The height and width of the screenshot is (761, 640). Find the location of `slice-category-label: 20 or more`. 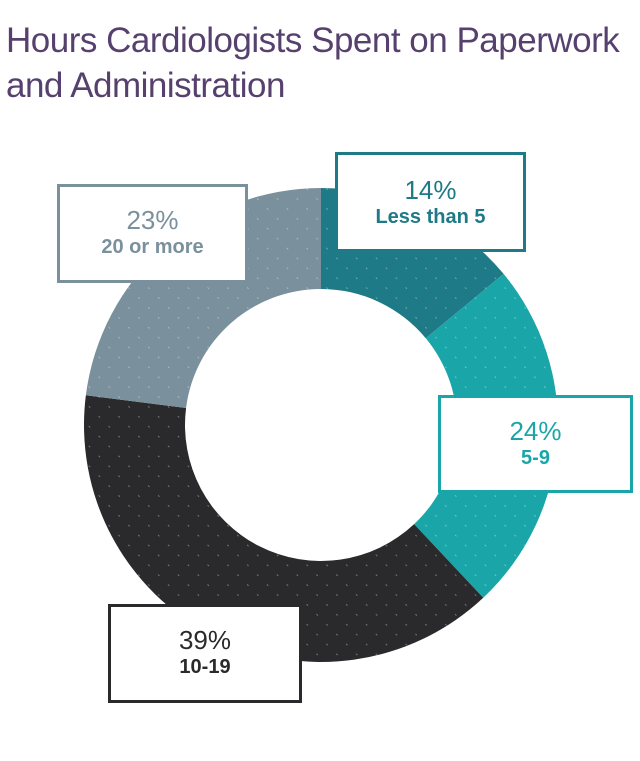

slice-category-label: 20 or more is located at coordinates (152, 247).